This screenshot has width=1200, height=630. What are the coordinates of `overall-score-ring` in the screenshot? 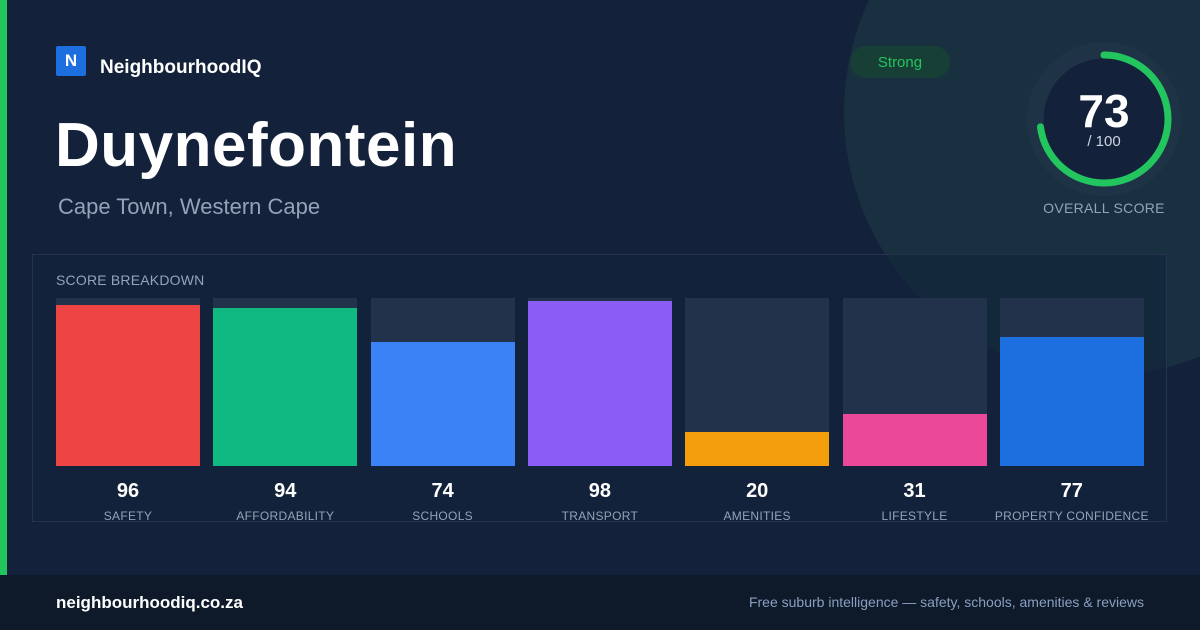 It's located at (1104, 119).